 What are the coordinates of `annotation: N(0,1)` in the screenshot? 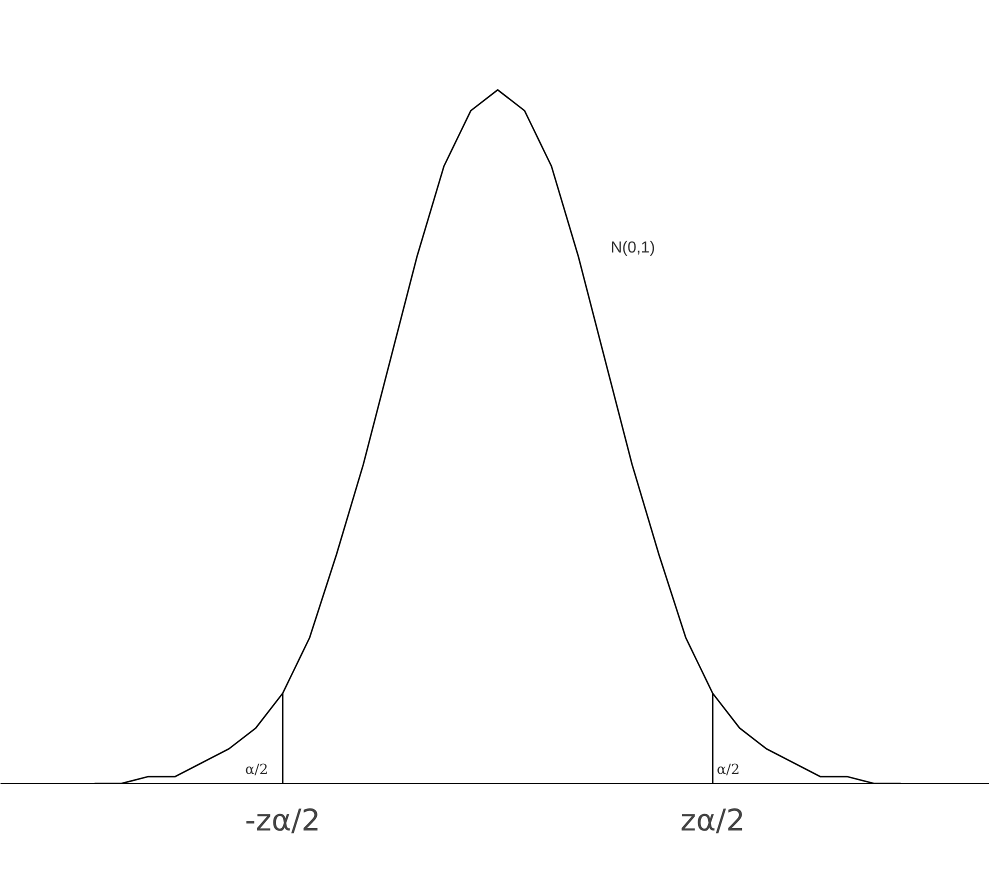 It's located at (633, 247).